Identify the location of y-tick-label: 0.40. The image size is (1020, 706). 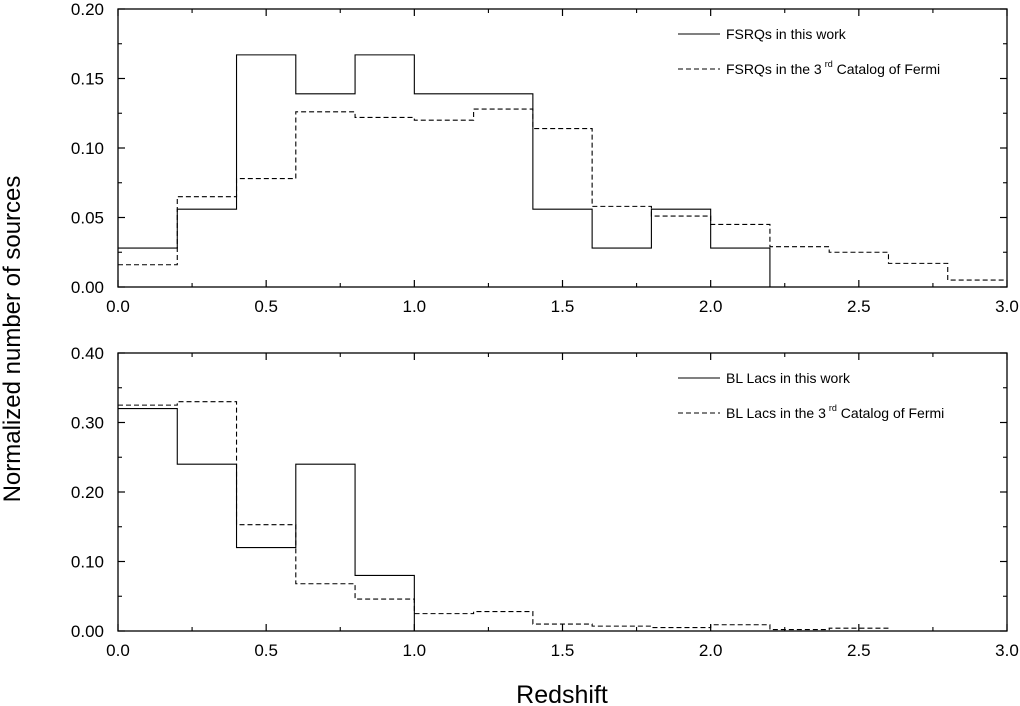
(87, 353).